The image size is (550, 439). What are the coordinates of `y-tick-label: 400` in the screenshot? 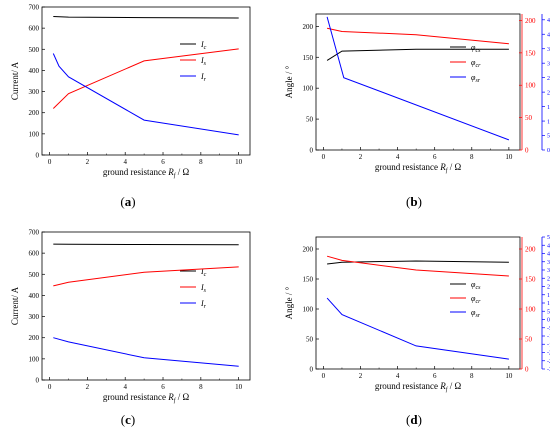 It's located at (34, 296).